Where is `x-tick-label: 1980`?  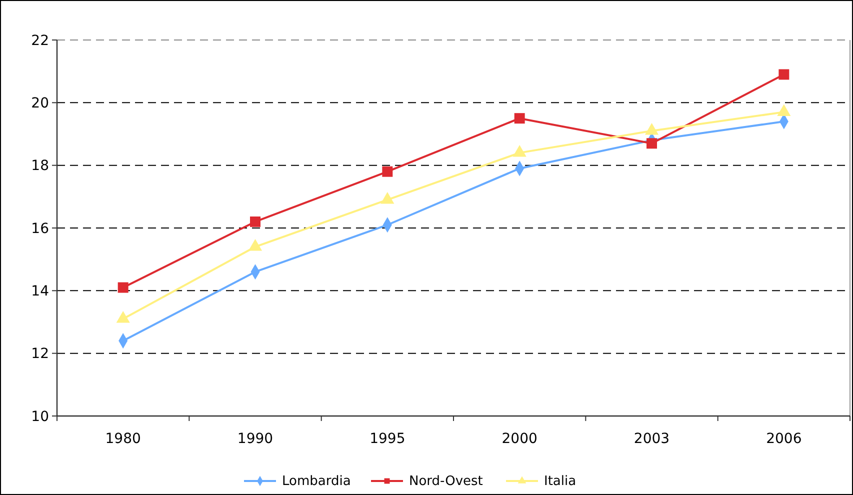
x-tick-label: 1980 is located at coordinates (123, 439).